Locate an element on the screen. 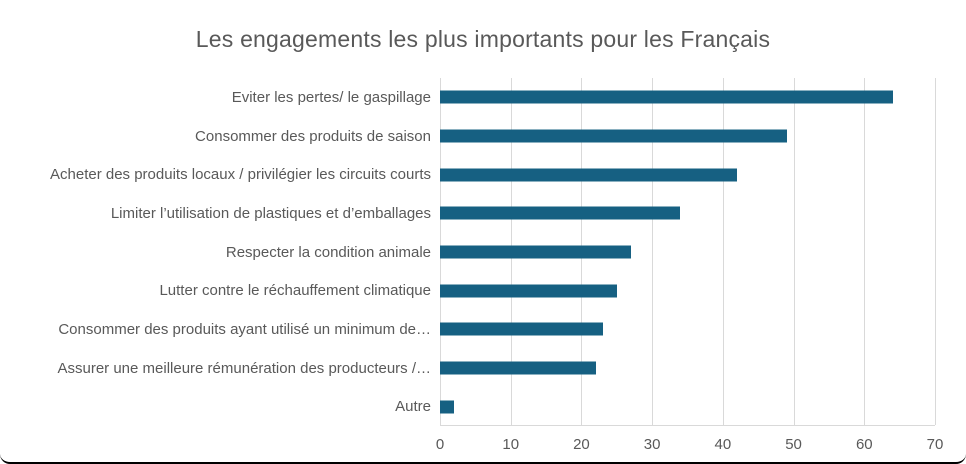 Image resolution: width=966 pixels, height=464 pixels. x-tick-label: 60 is located at coordinates (864, 444).